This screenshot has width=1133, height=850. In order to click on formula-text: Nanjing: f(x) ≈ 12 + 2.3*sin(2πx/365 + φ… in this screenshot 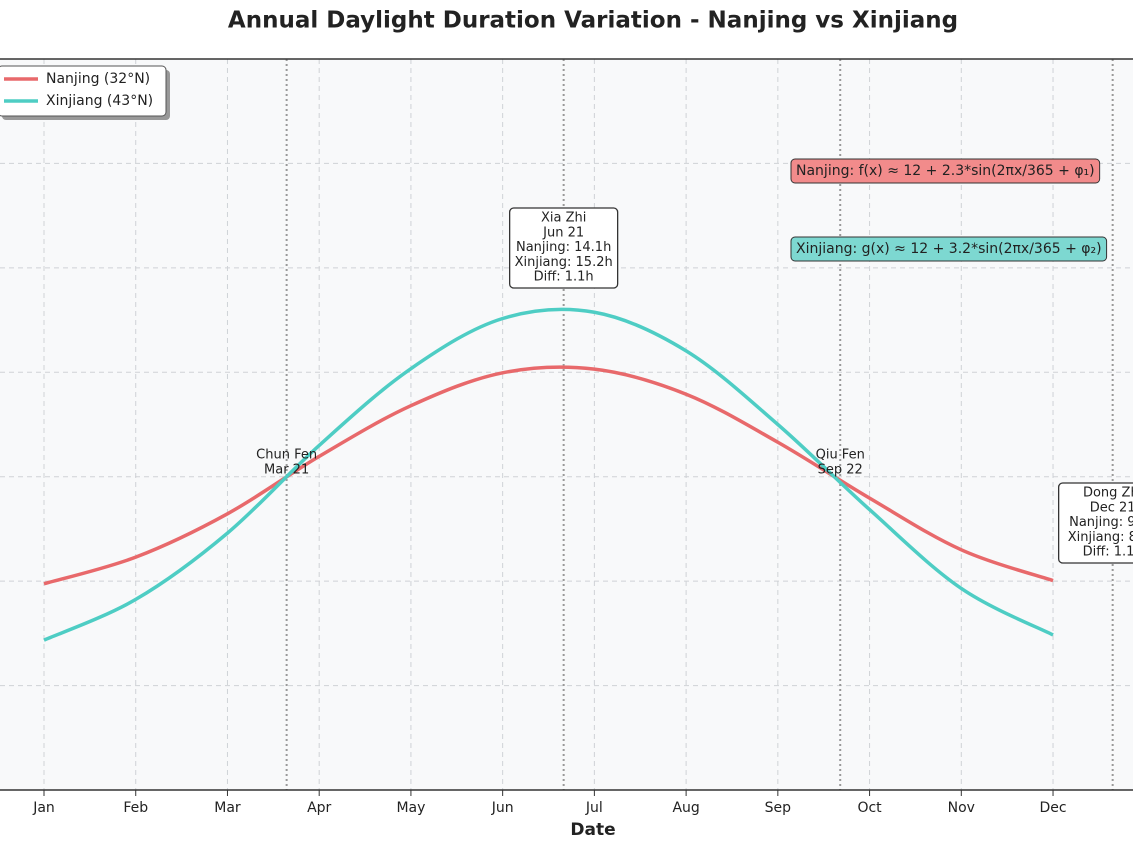, I will do `click(945, 171)`.